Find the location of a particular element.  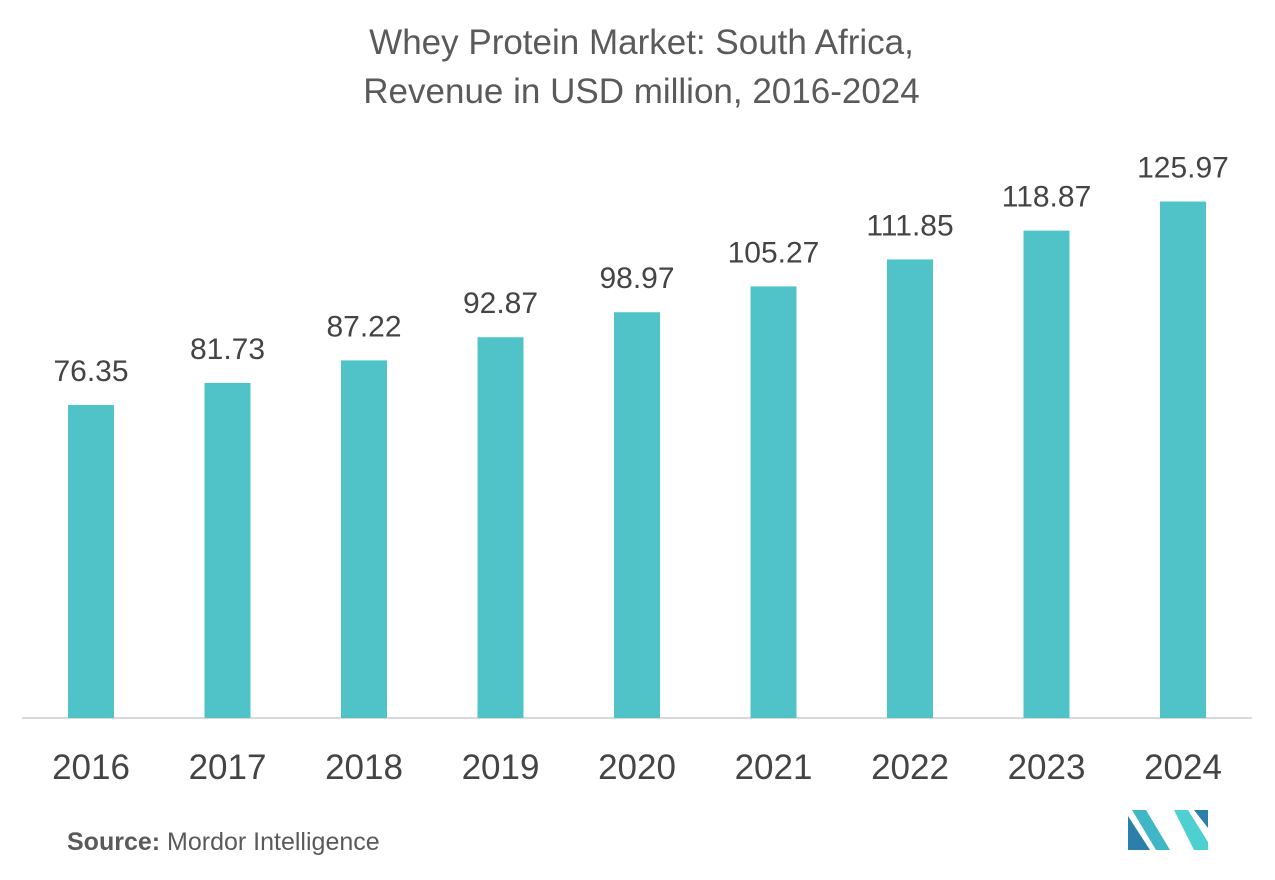

x-tick-label-2018: 2018 is located at coordinates (364, 767).